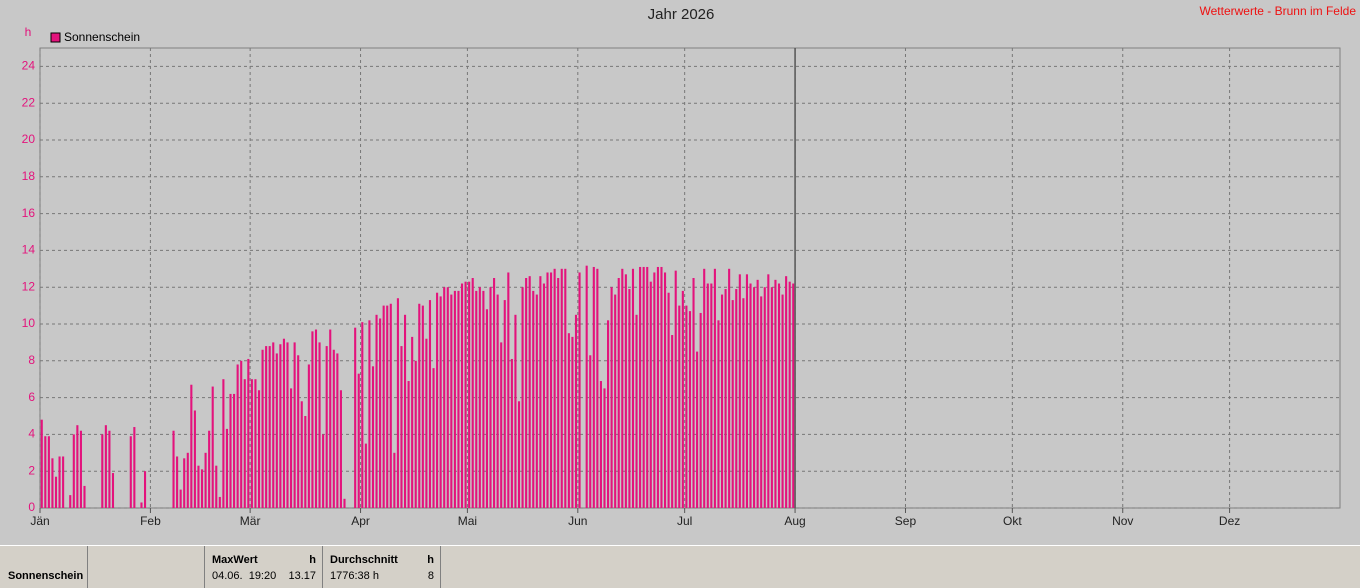  I want to click on y-tick-label: 4, so click(31, 434).